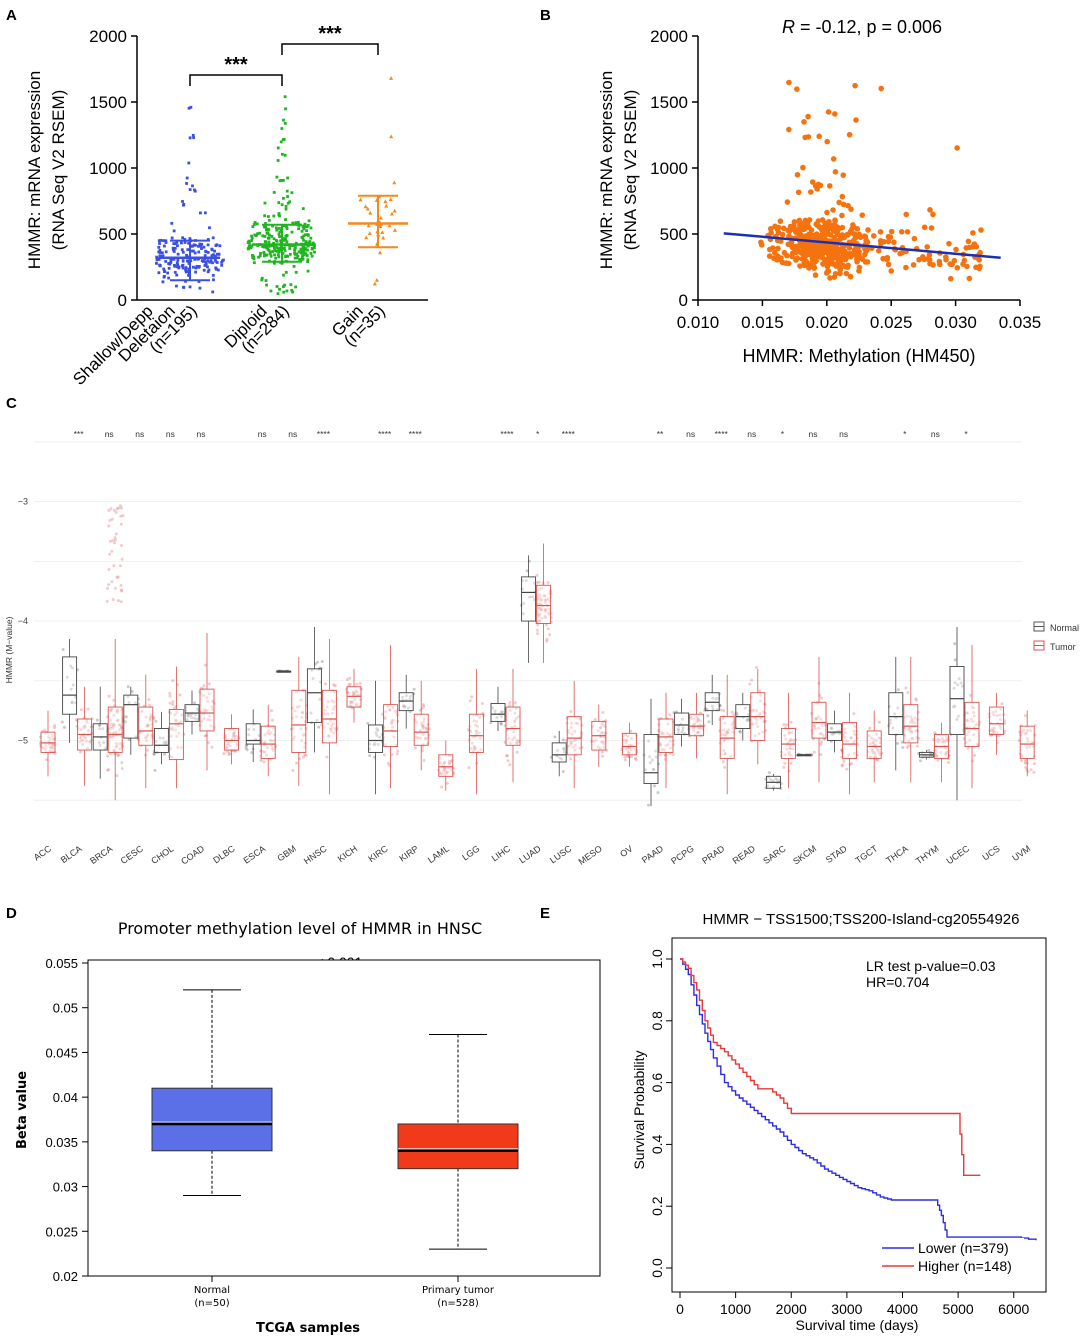 This screenshot has height=1338, width=1084. Describe the element at coordinates (108, 102) in the screenshot. I see `a-ytick-label: 1500` at that location.